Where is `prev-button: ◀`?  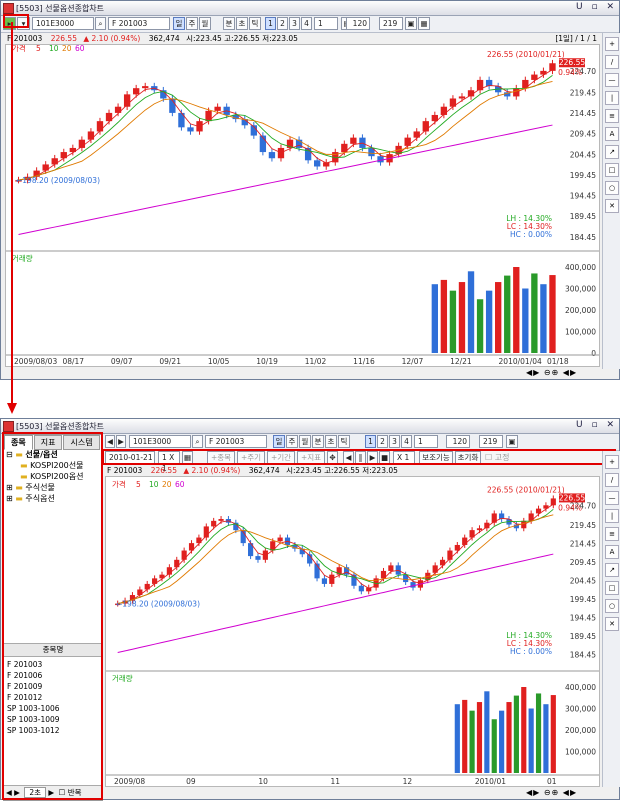
prev-button: ◀ is located at coordinates (9, 792).